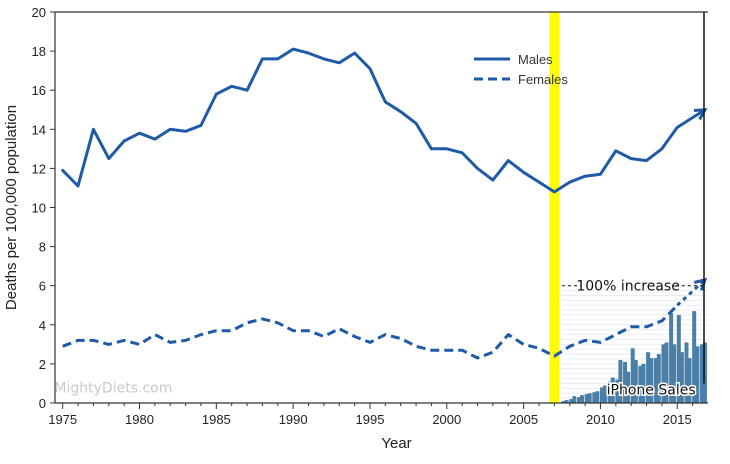 Image resolution: width=730 pixels, height=464 pixels. Describe the element at coordinates (42, 286) in the screenshot. I see `y-tick-label: 6` at that location.